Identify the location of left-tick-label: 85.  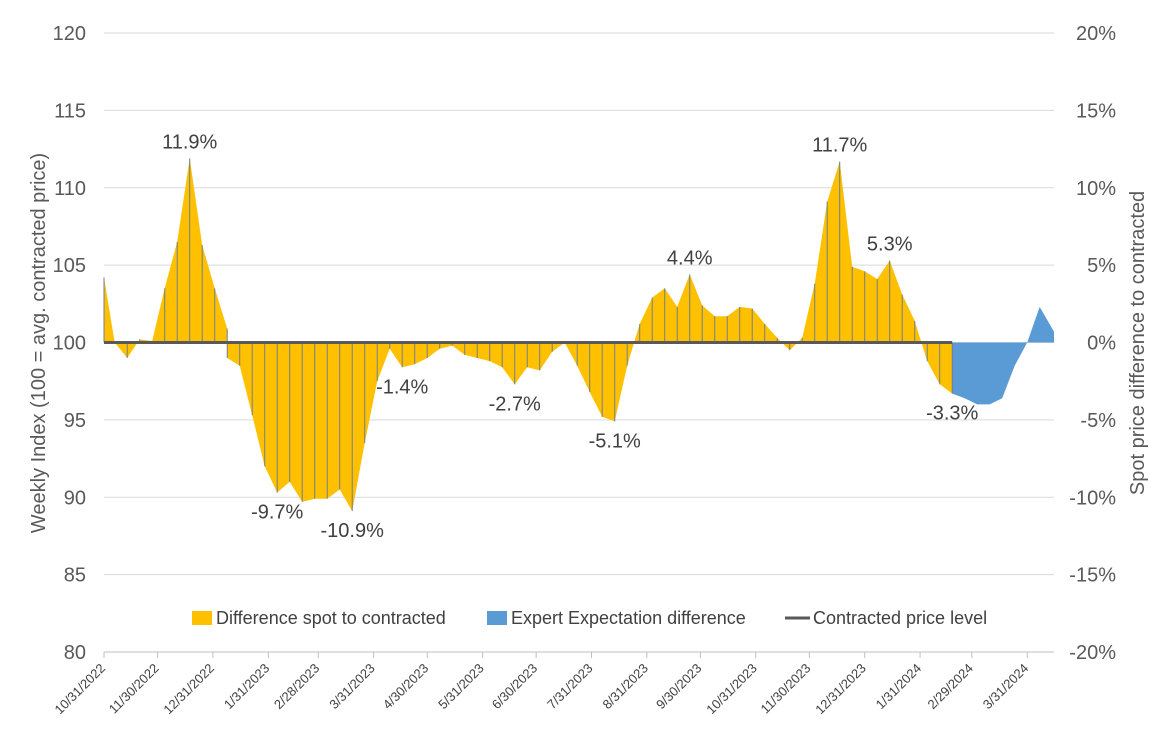
(75, 576).